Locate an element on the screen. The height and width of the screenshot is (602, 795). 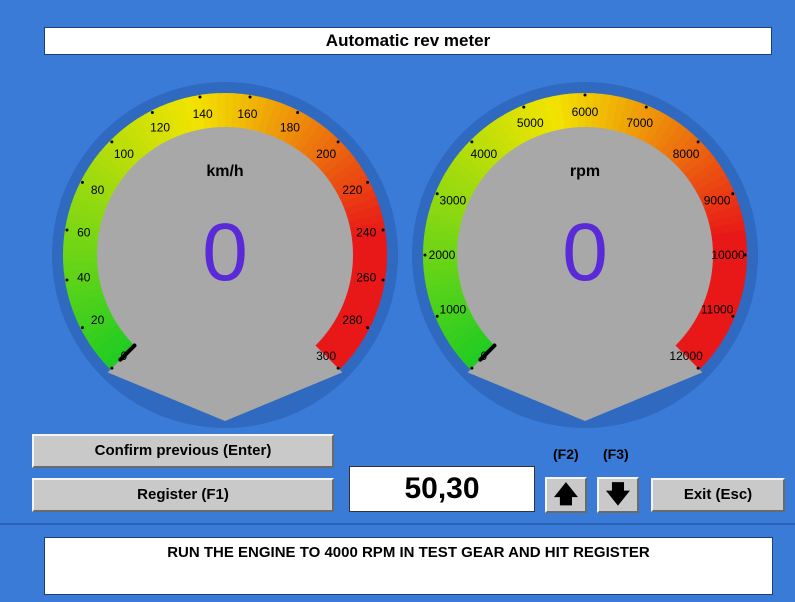
confirm-previous-button: Confirm previous (Enter) is located at coordinates (183, 451).